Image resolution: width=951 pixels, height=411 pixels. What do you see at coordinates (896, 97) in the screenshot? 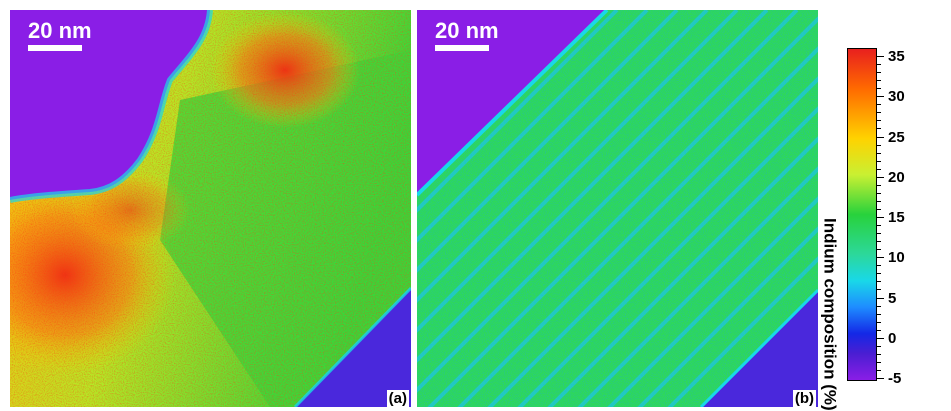
I see `colorbar-tick-label: 30` at bounding box center [896, 97].